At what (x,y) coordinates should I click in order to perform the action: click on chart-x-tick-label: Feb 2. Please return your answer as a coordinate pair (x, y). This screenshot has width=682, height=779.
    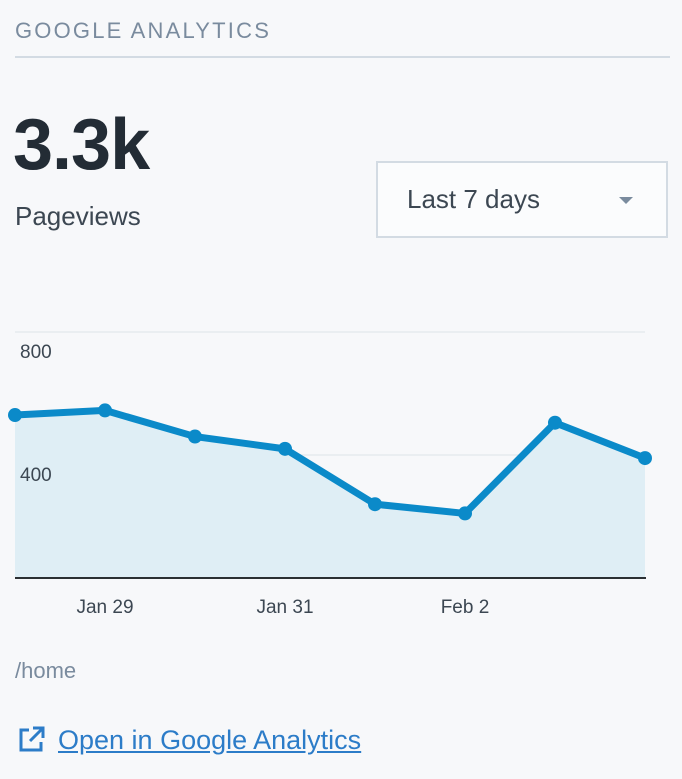
    Looking at the image, I should click on (465, 607).